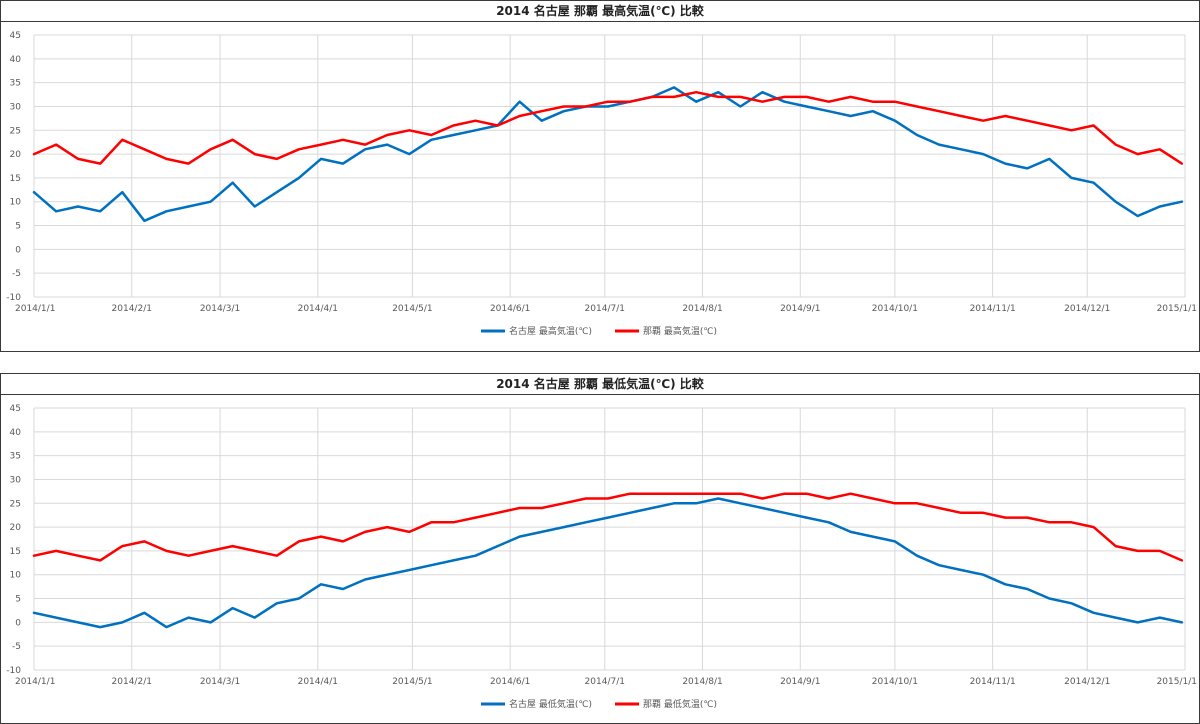  Describe the element at coordinates (680, 704) in the screenshot. I see `legend-label: 那覇 最低気温(℃)` at that location.